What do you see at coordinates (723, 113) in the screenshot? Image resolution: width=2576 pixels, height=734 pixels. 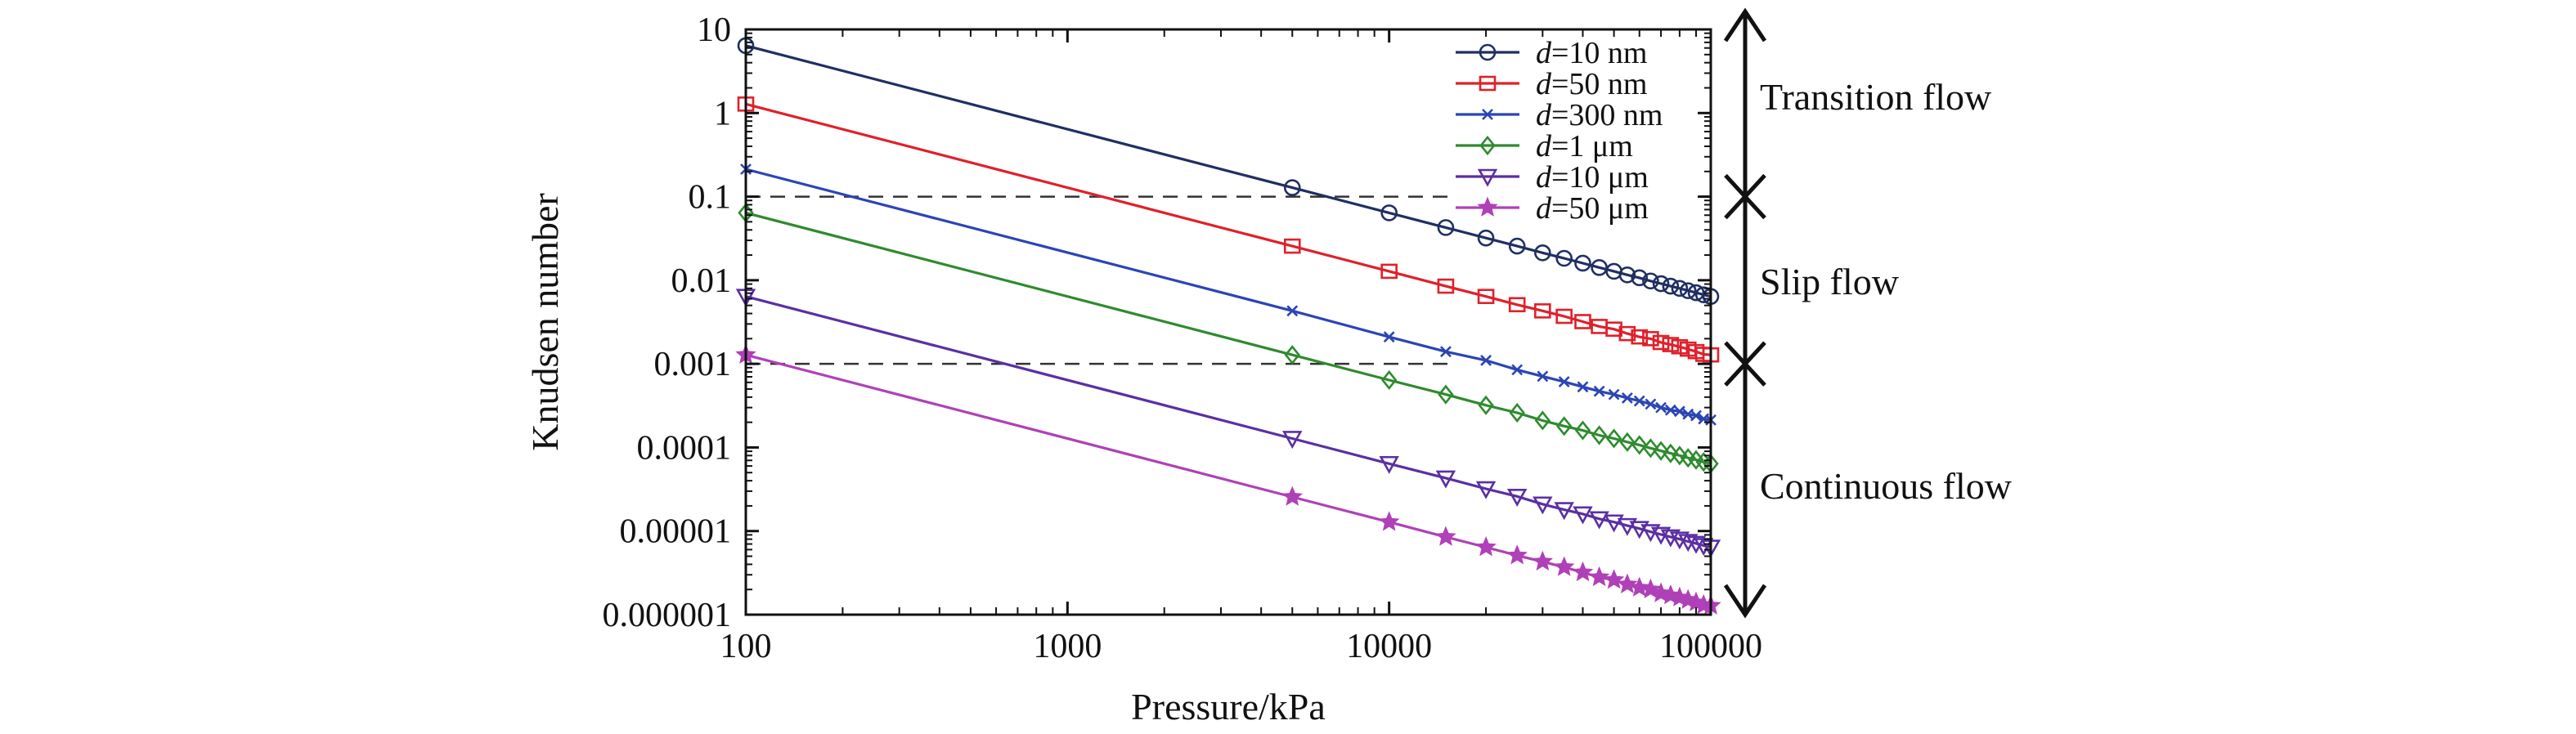 I see `y-tick-label: 1` at bounding box center [723, 113].